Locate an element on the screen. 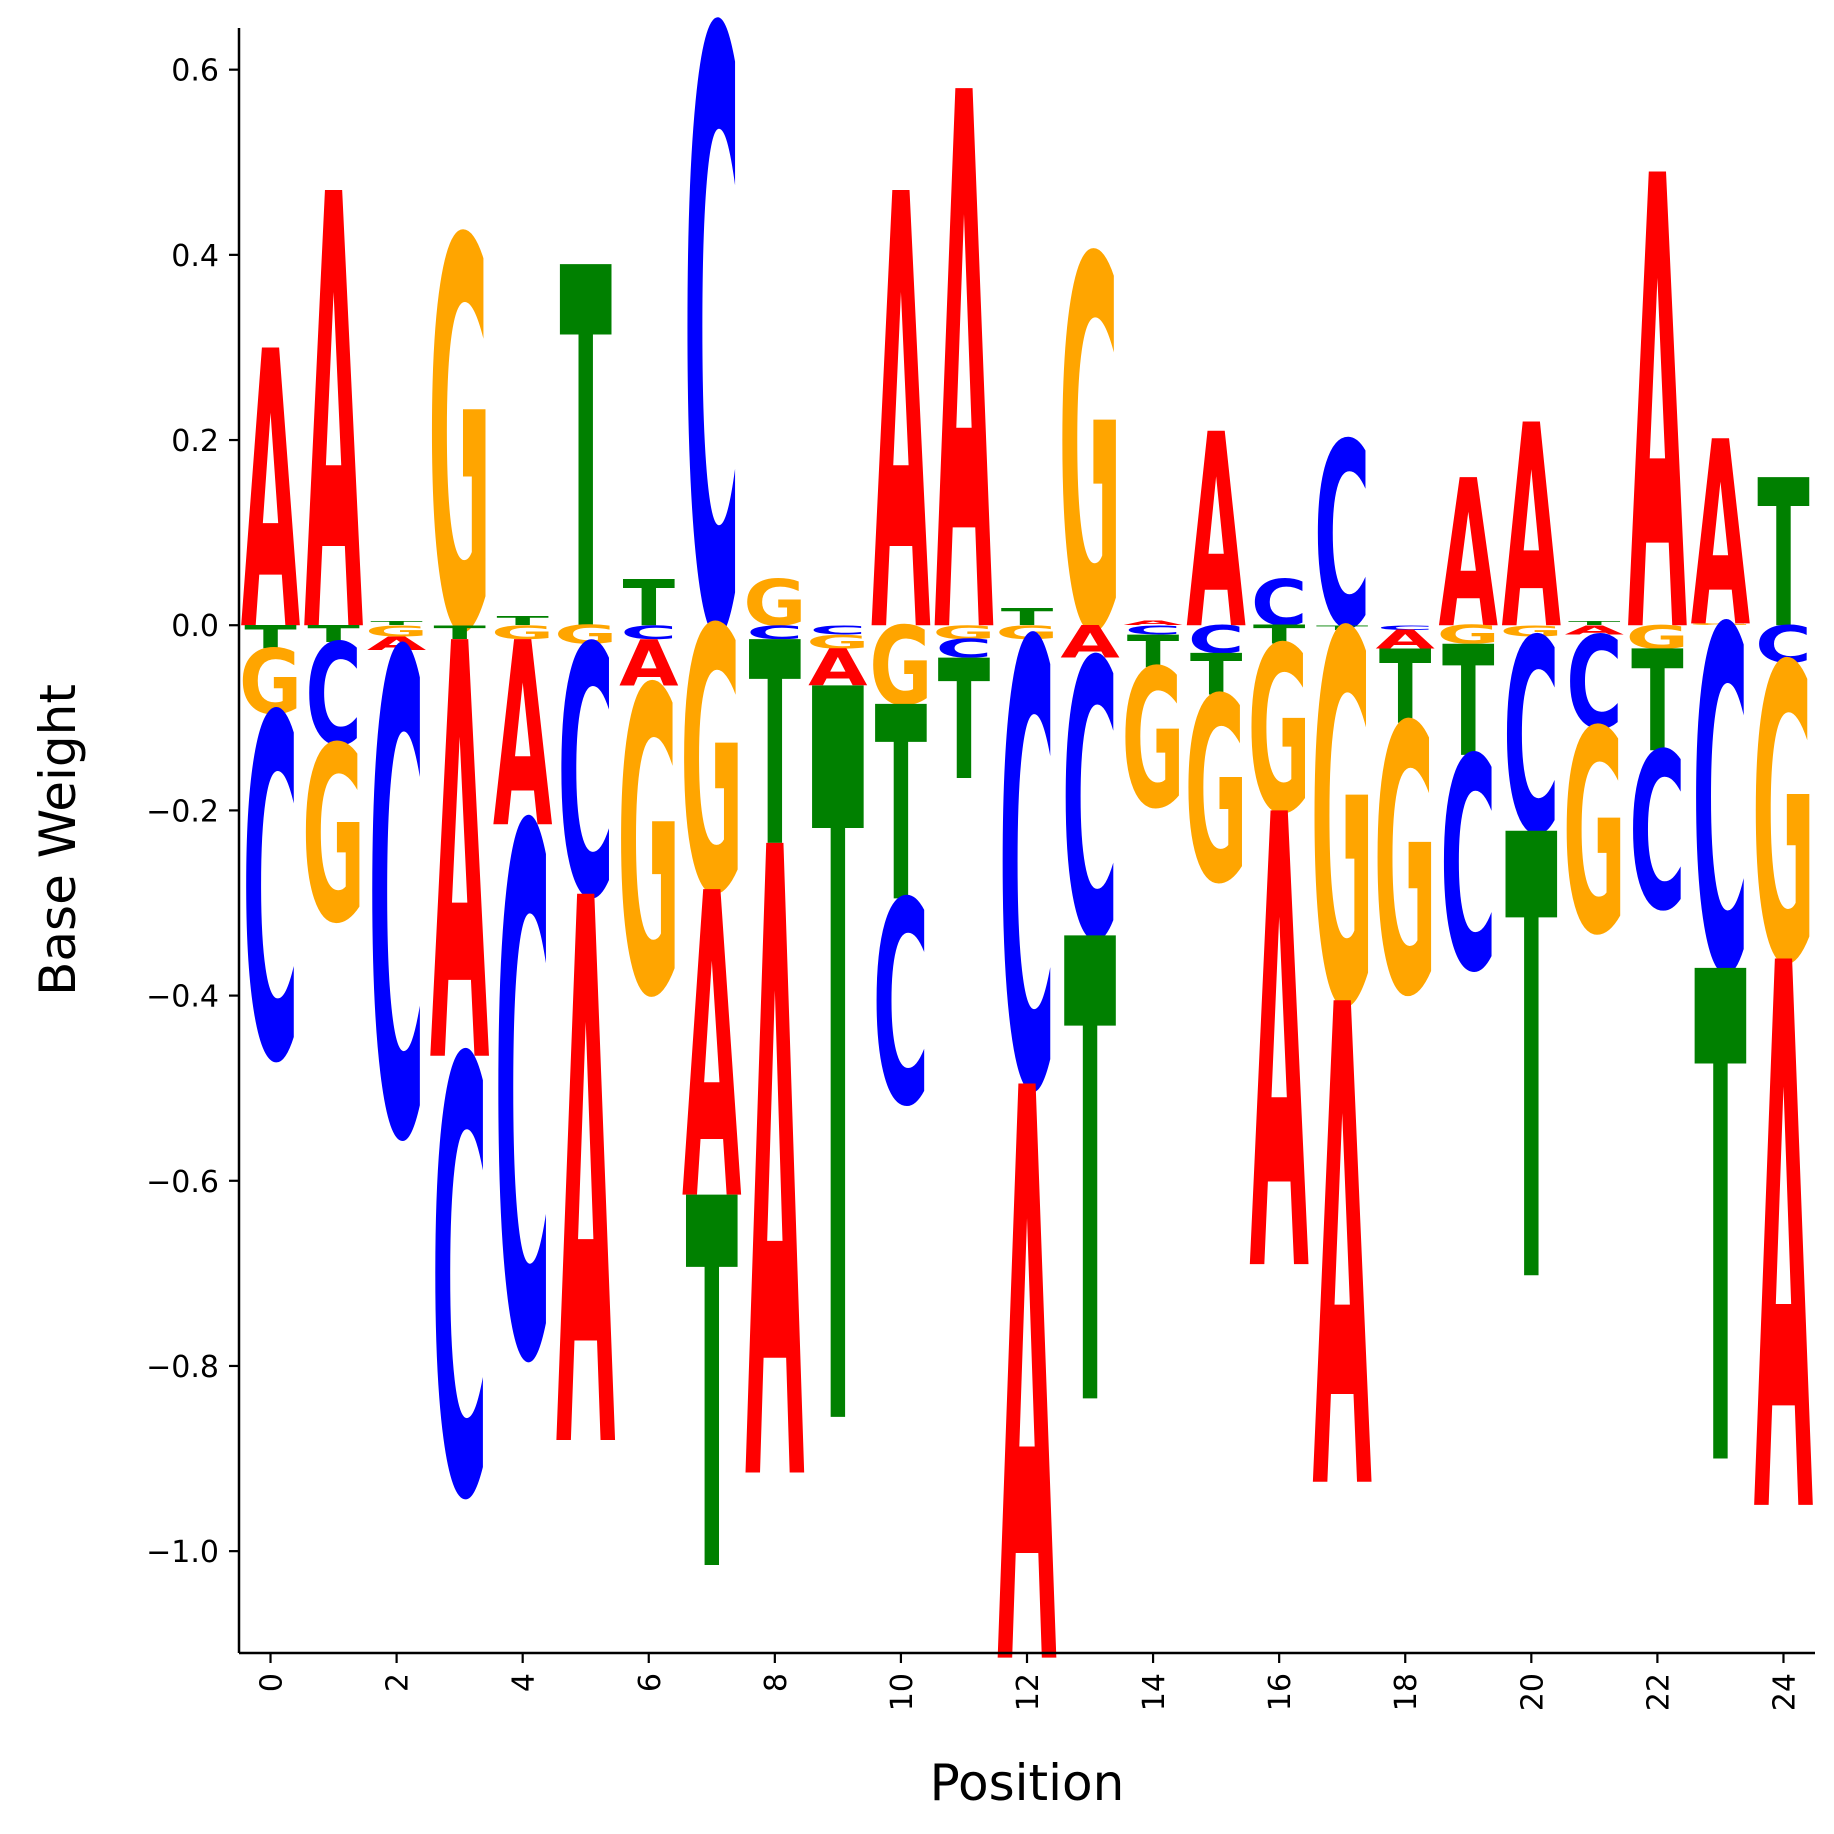 Image resolution: width=1834 pixels, height=1834 pixels. glyph-G-pos-0: G is located at coordinates (270, 683).